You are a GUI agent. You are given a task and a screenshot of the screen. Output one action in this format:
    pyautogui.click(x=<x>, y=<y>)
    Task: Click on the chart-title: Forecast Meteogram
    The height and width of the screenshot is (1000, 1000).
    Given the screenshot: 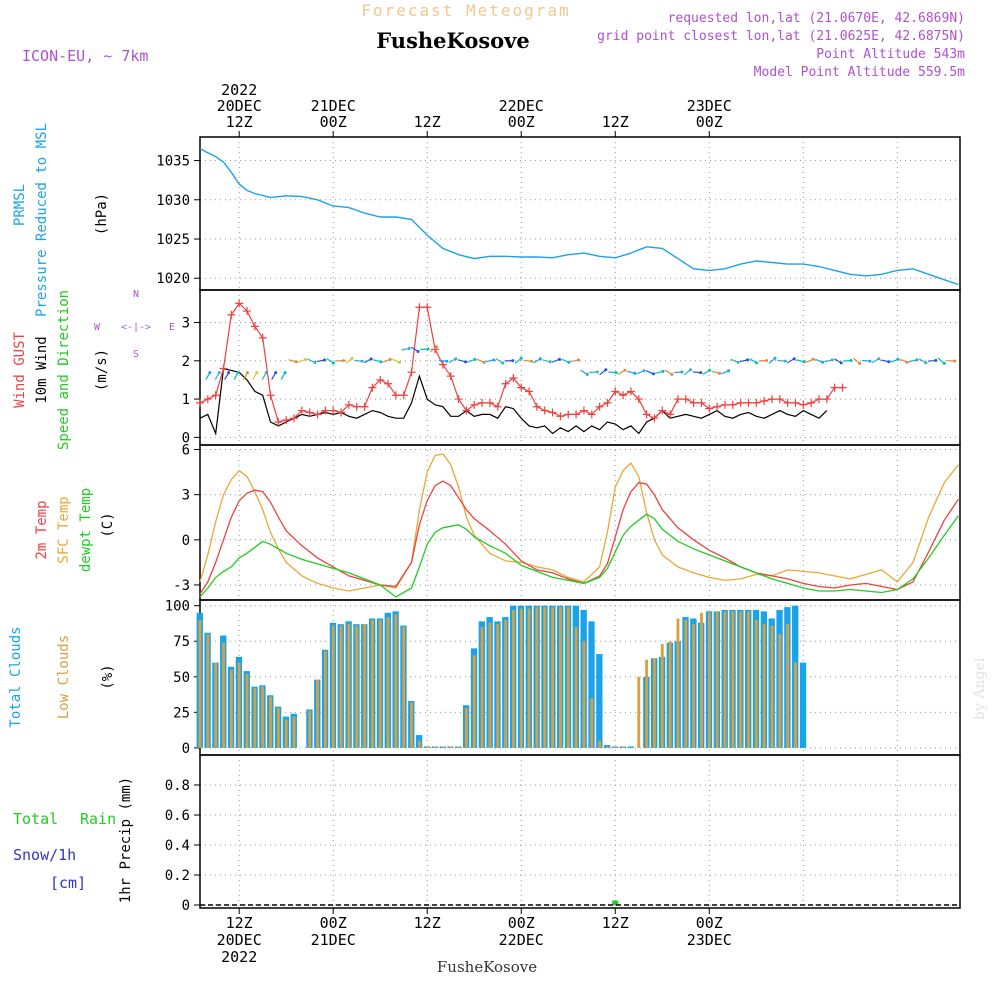 What is the action you would take?
    pyautogui.click(x=465, y=10)
    